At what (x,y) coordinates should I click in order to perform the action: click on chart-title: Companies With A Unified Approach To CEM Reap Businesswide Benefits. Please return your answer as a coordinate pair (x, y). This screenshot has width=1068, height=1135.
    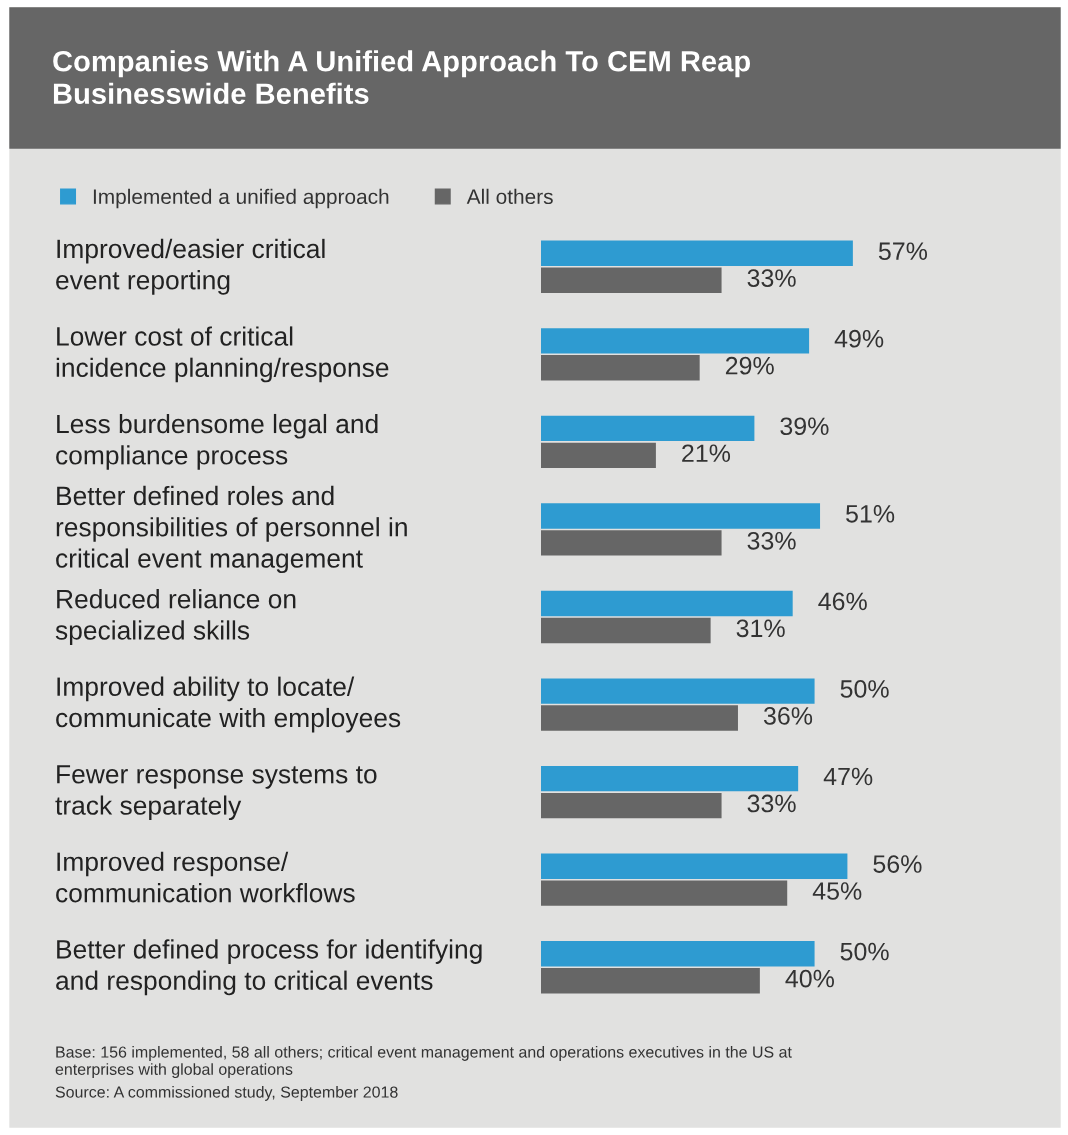
    Looking at the image, I should click on (401, 77).